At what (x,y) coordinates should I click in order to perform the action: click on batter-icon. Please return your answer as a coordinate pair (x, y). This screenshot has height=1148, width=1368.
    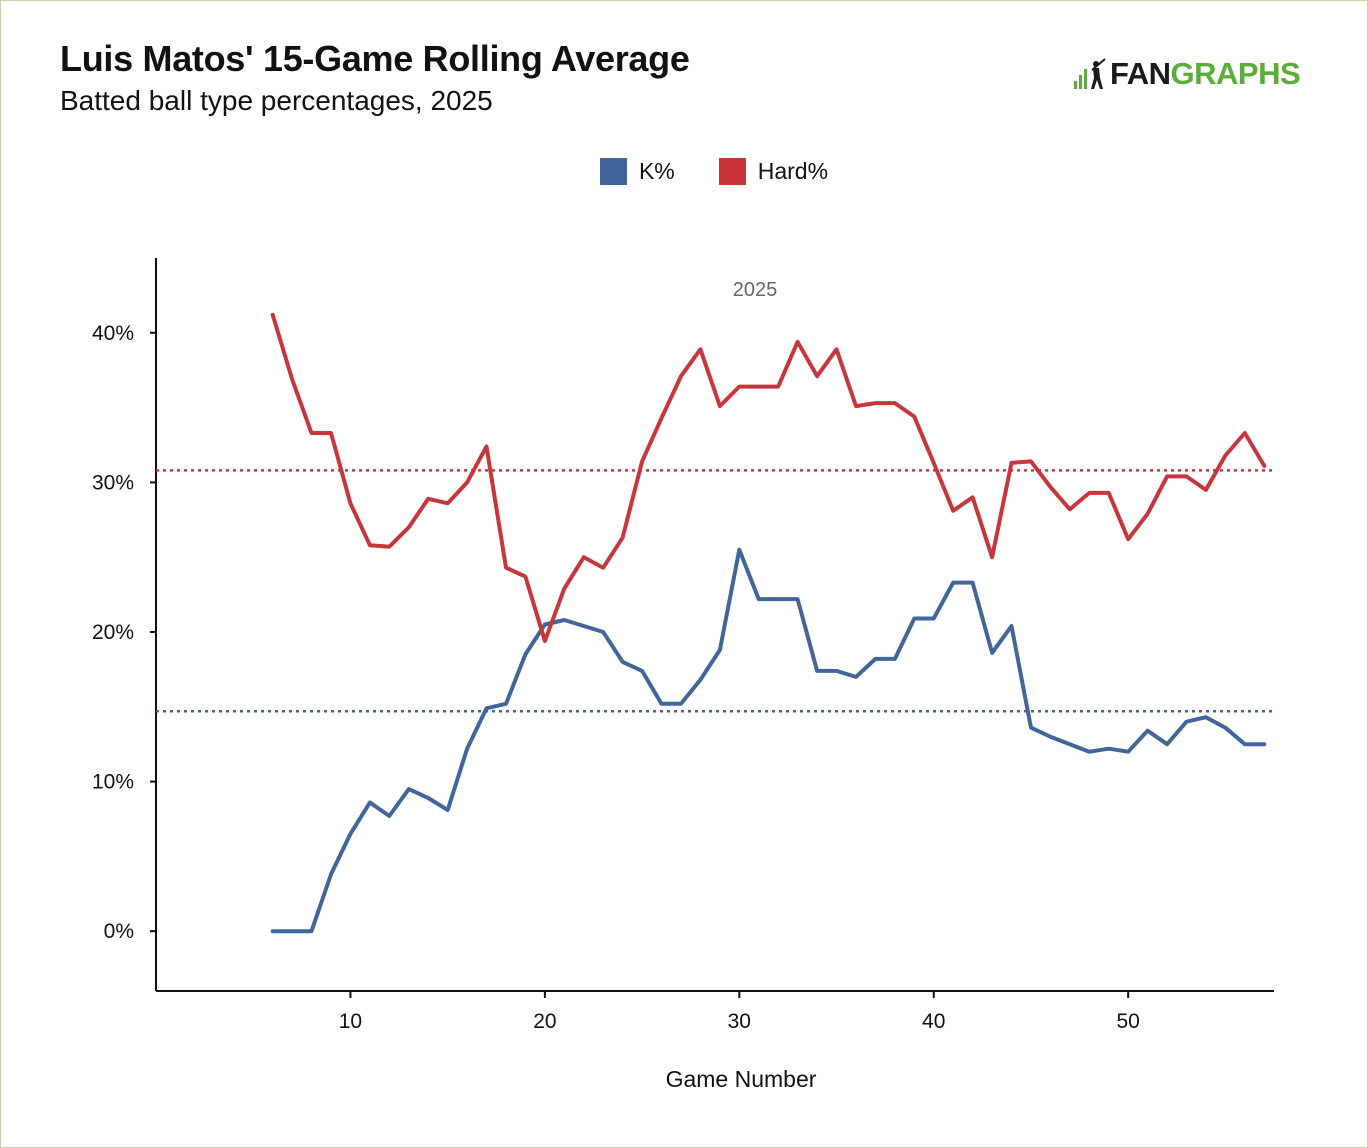
    Looking at the image, I should click on (1090, 73).